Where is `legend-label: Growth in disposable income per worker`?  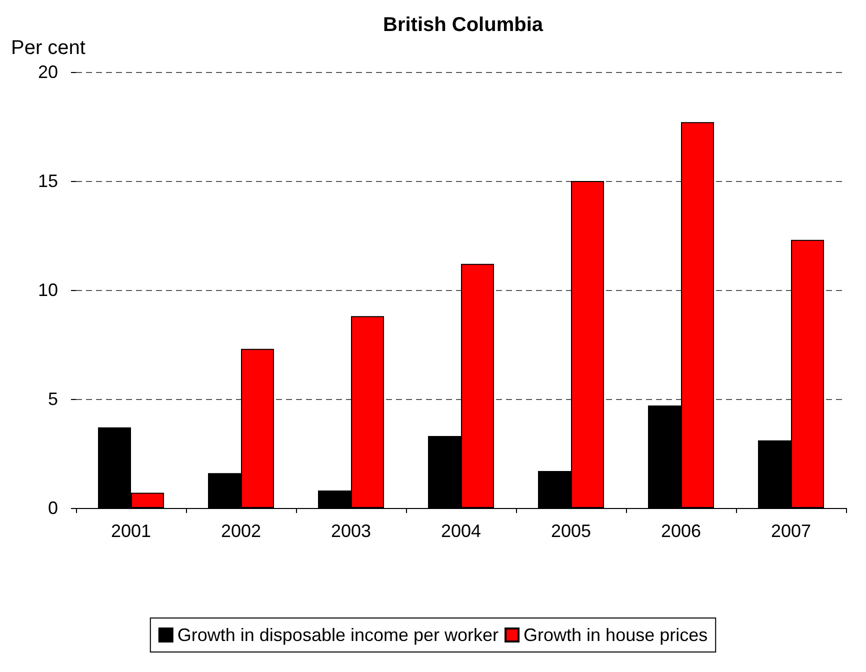
legend-label: Growth in disposable income per worker is located at coordinates (338, 635).